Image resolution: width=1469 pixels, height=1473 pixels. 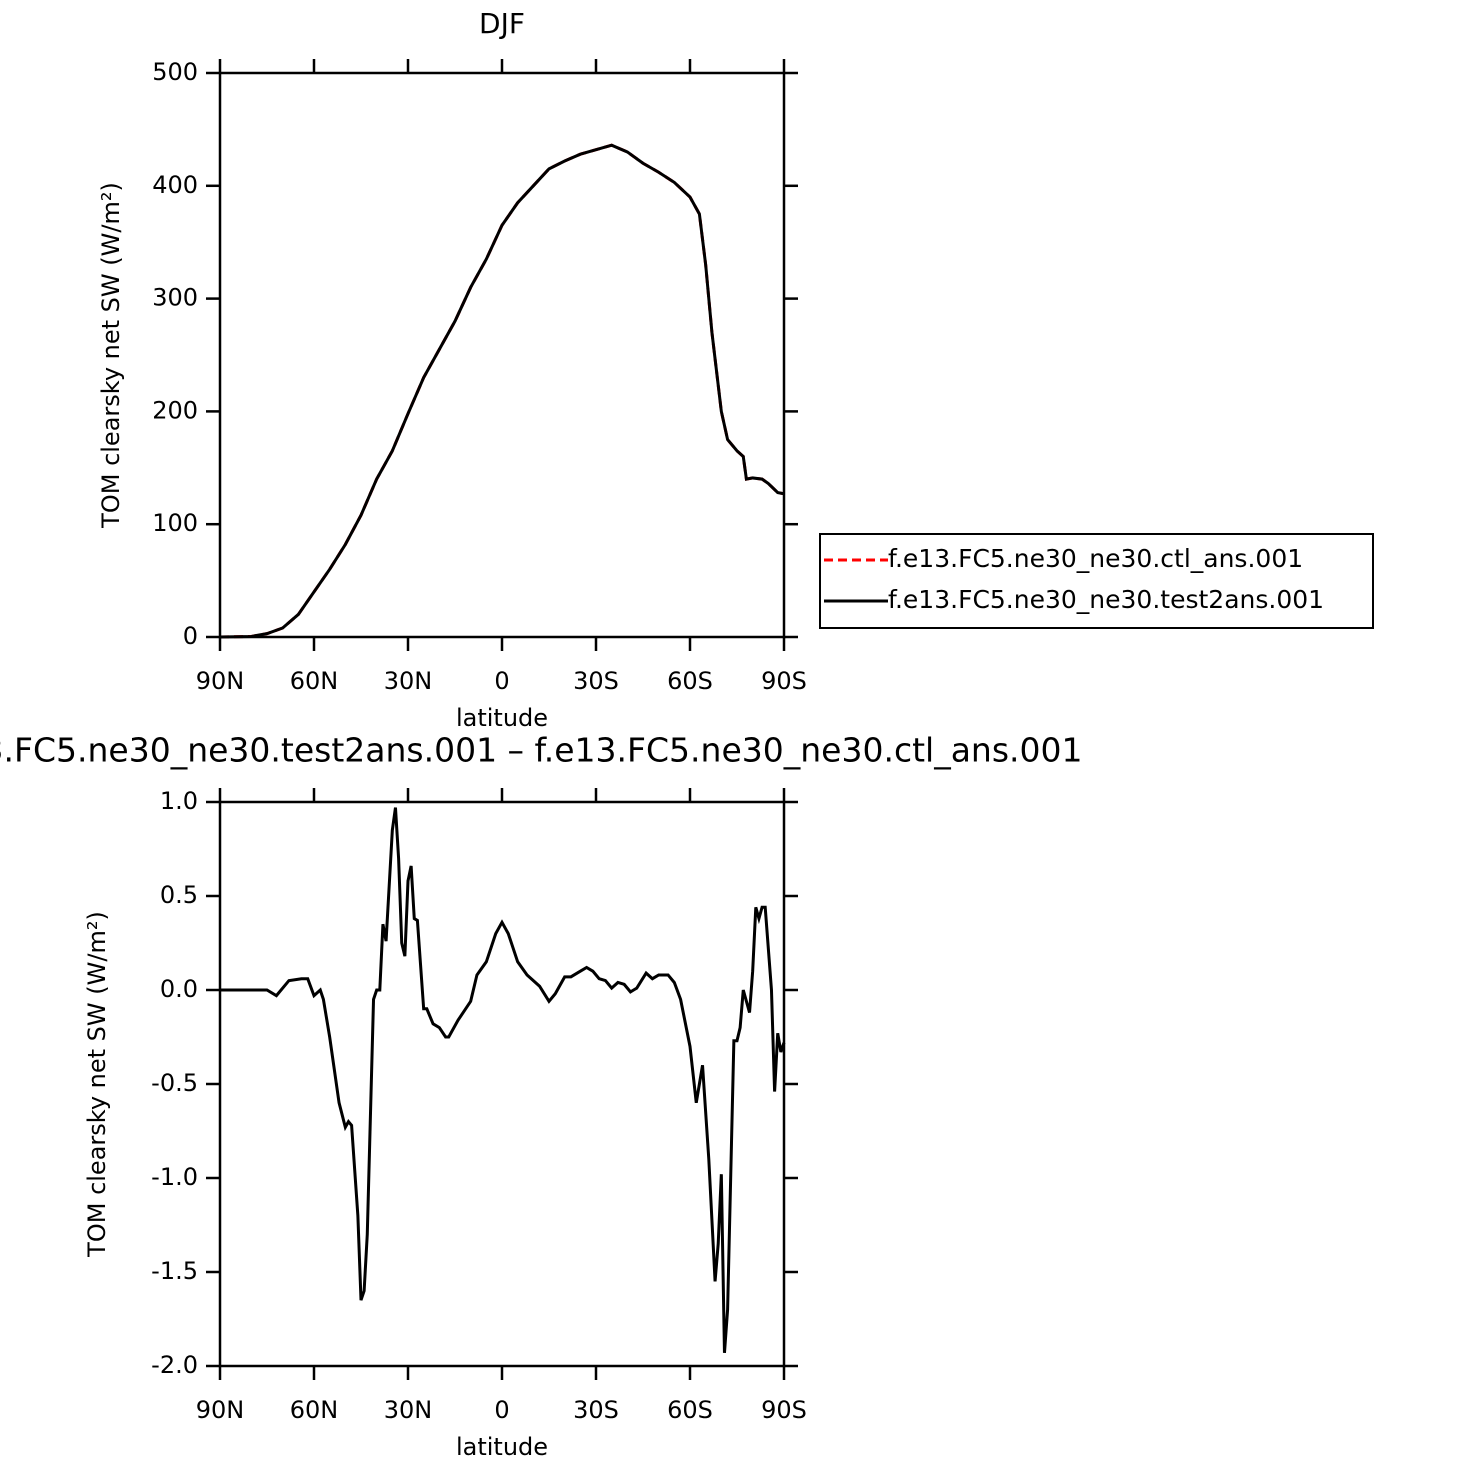 I want to click on y-tick-label: 0.0, so click(x=179, y=989).